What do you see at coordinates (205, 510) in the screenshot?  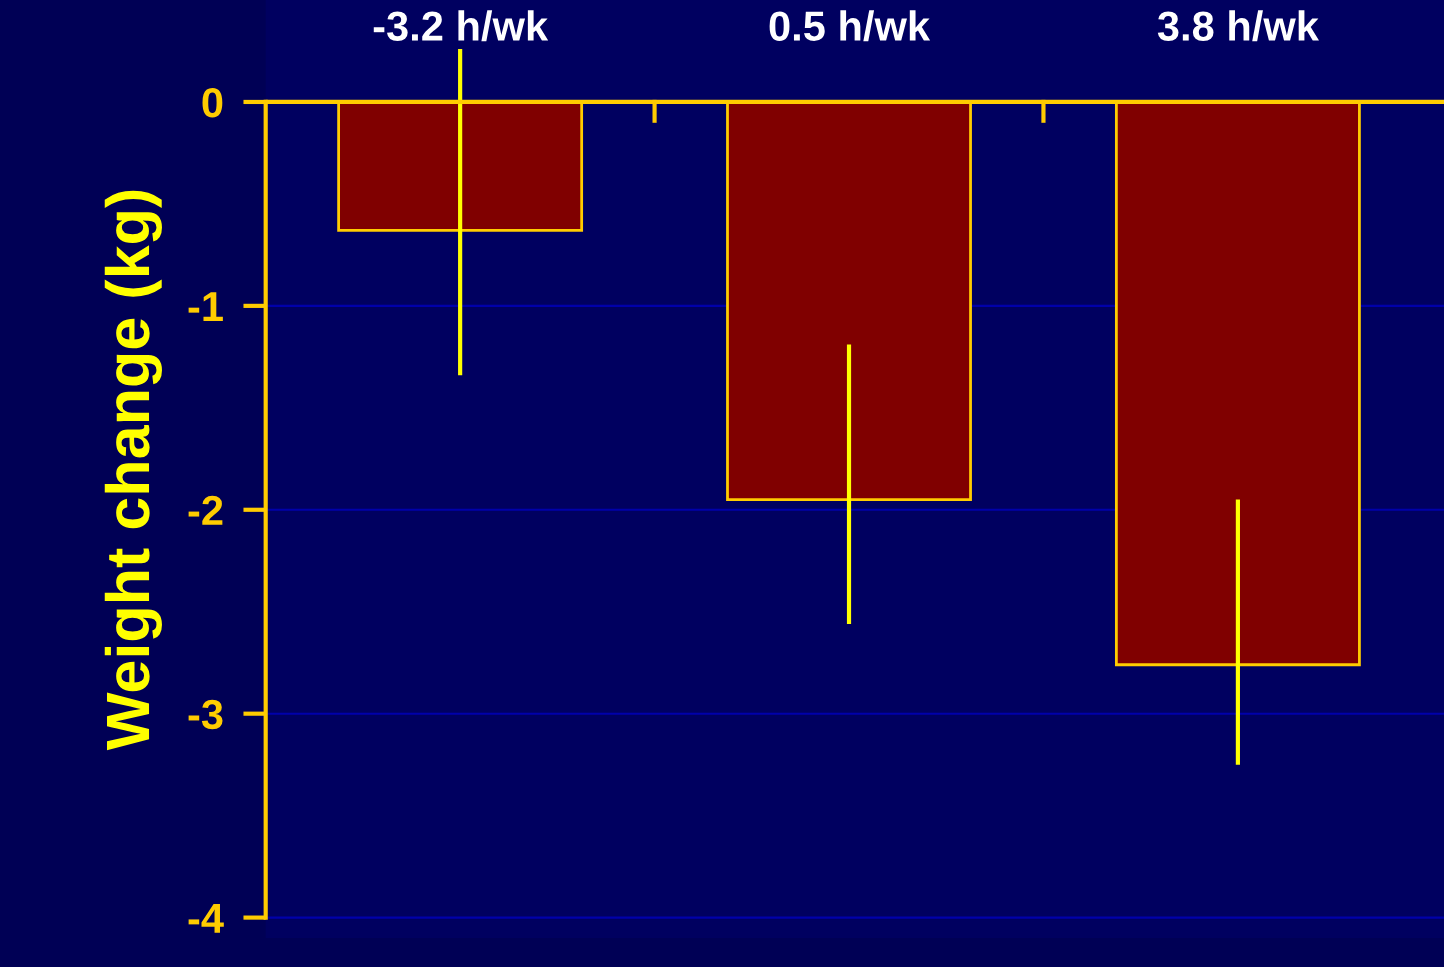 I see `y-tick-label: -2` at bounding box center [205, 510].